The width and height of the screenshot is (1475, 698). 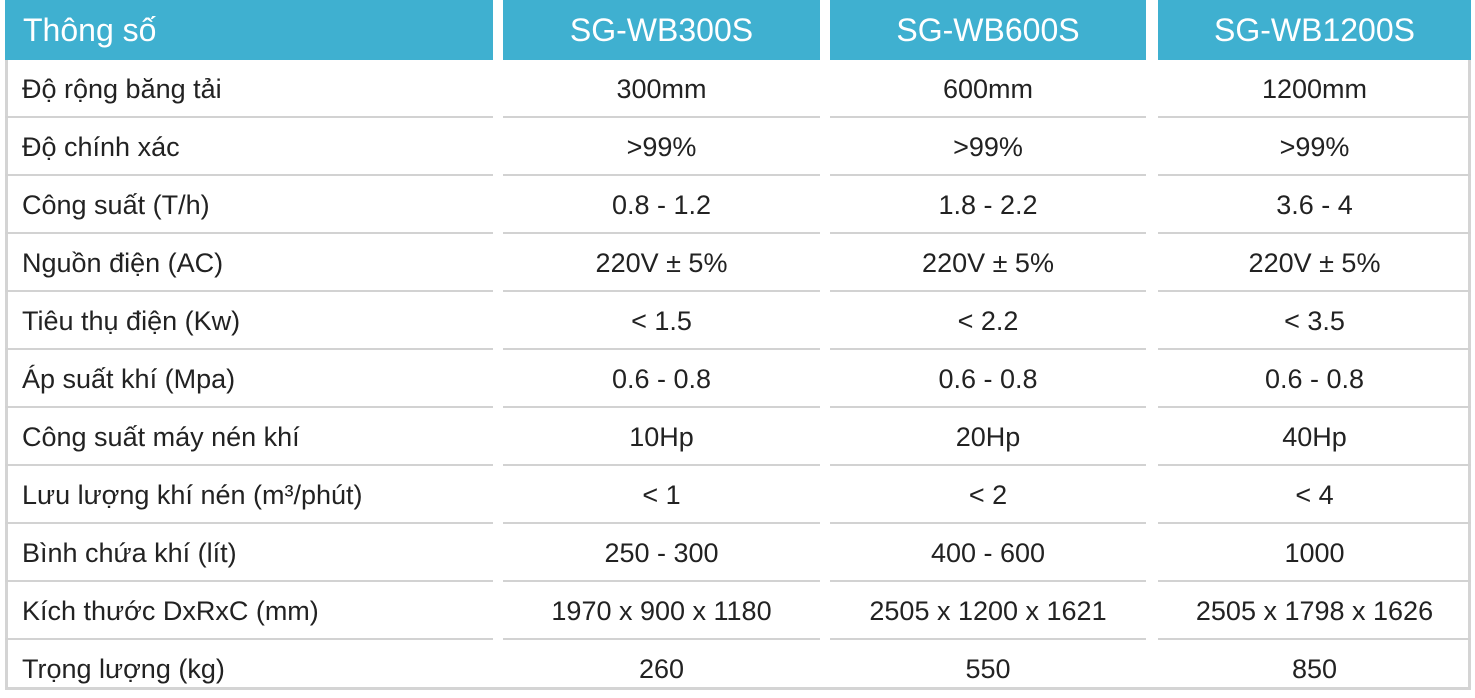 What do you see at coordinates (737, 89) in the screenshot?
I see `table-row: Độ rộng băng tải 300mm 600mm 1200mm` at bounding box center [737, 89].